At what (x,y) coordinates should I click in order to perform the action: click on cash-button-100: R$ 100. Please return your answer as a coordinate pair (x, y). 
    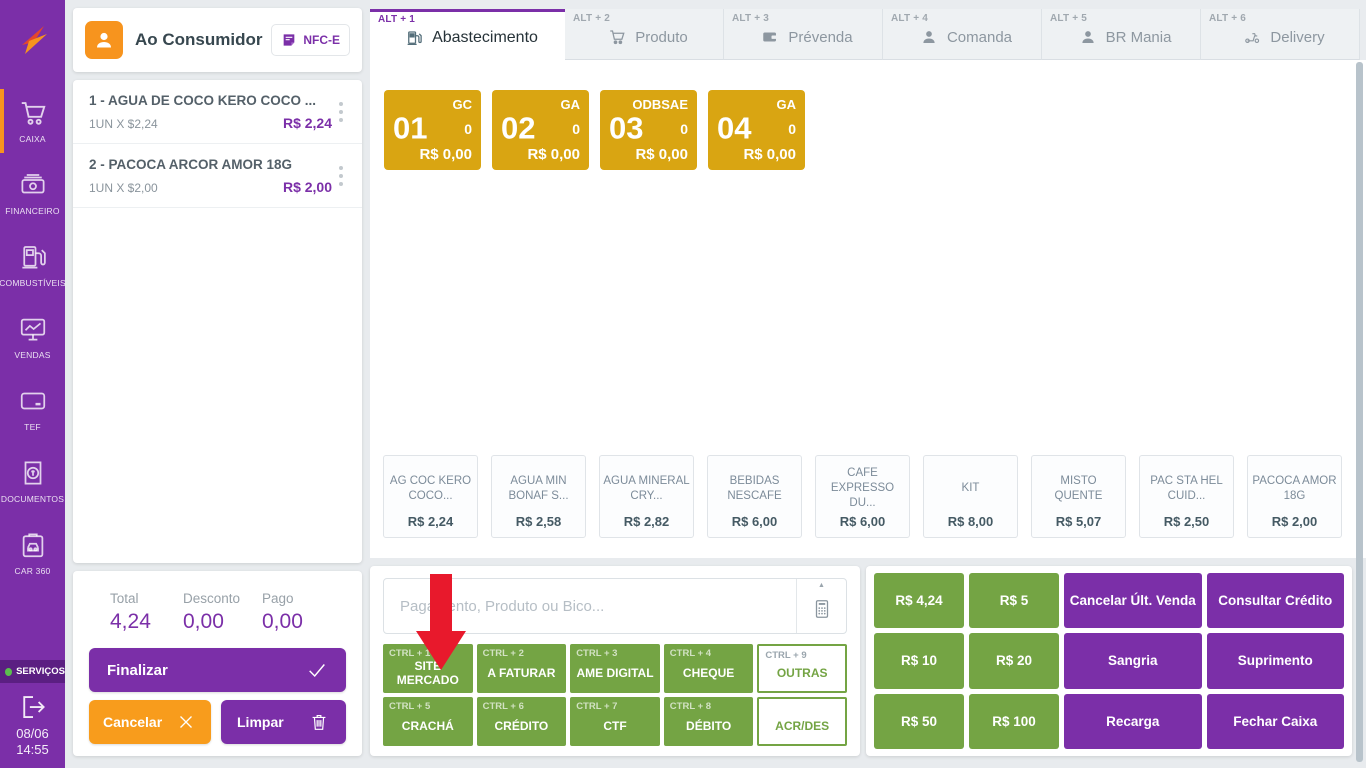
    Looking at the image, I should click on (1014, 721).